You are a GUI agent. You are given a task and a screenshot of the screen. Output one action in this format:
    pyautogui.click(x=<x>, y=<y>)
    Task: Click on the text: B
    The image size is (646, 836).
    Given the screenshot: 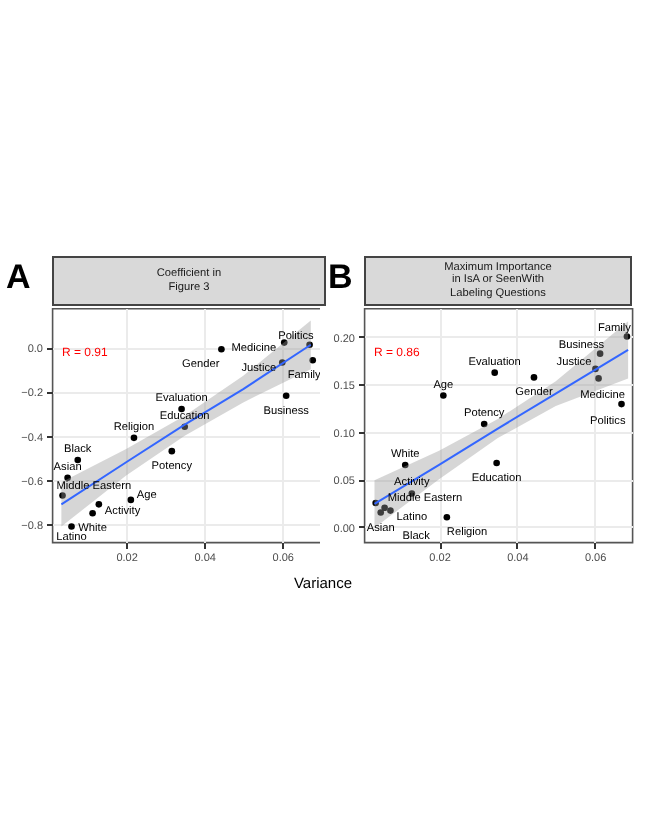 What is the action you would take?
    pyautogui.click(x=340, y=278)
    